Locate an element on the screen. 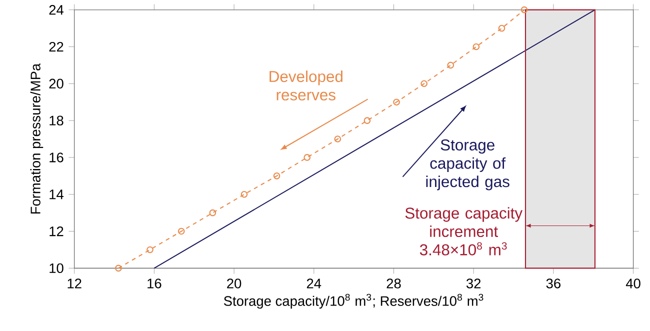 This screenshot has height=331, width=650. x-tick-label: 28 is located at coordinates (393, 283).